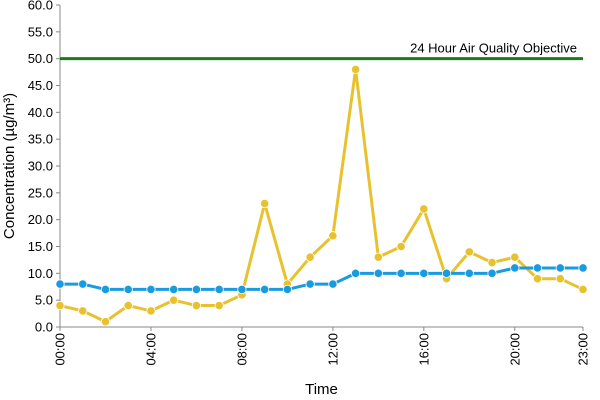  What do you see at coordinates (40, 85) in the screenshot?
I see `y-tick-label: 45.0` at bounding box center [40, 85].